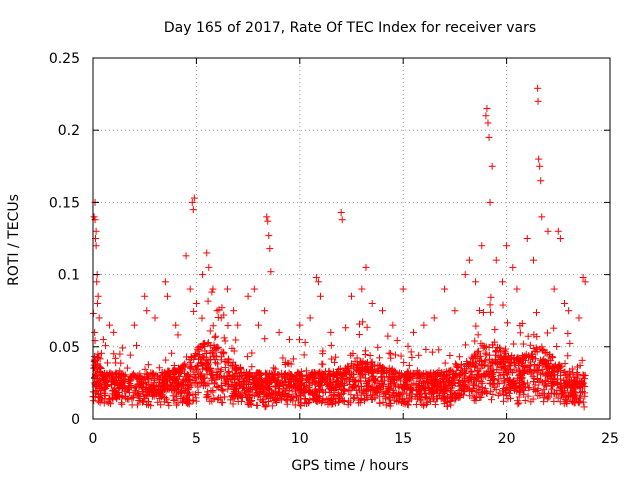 The image size is (640, 480). I want to click on x-tick-label: 20, so click(507, 439).